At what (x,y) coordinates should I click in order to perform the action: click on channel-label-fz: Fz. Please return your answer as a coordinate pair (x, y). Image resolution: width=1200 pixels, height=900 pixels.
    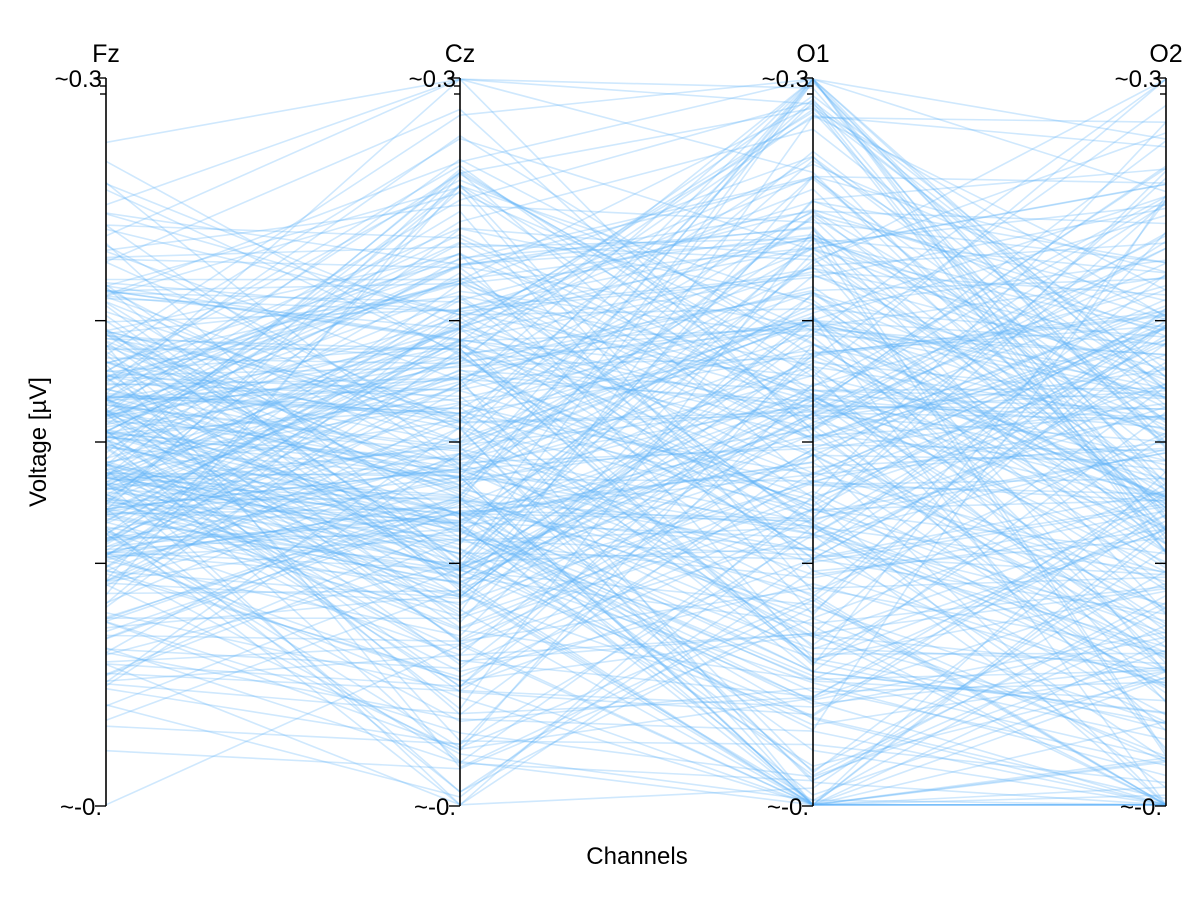
    Looking at the image, I should click on (106, 54).